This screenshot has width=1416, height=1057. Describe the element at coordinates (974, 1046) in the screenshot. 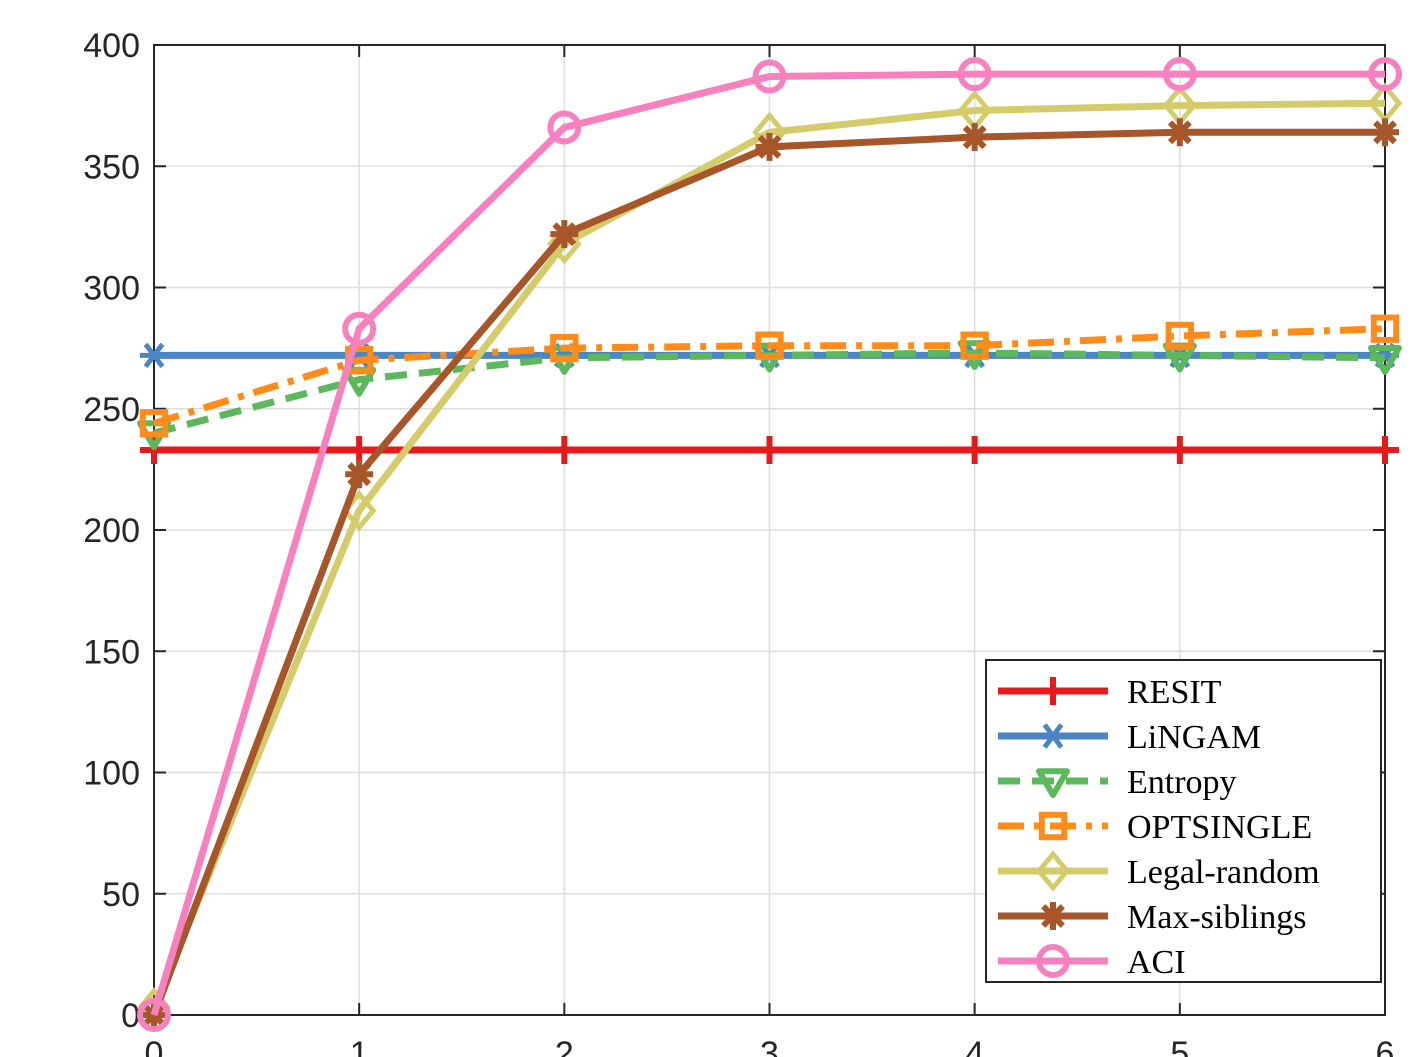

I see `x-tick-label: 4` at that location.